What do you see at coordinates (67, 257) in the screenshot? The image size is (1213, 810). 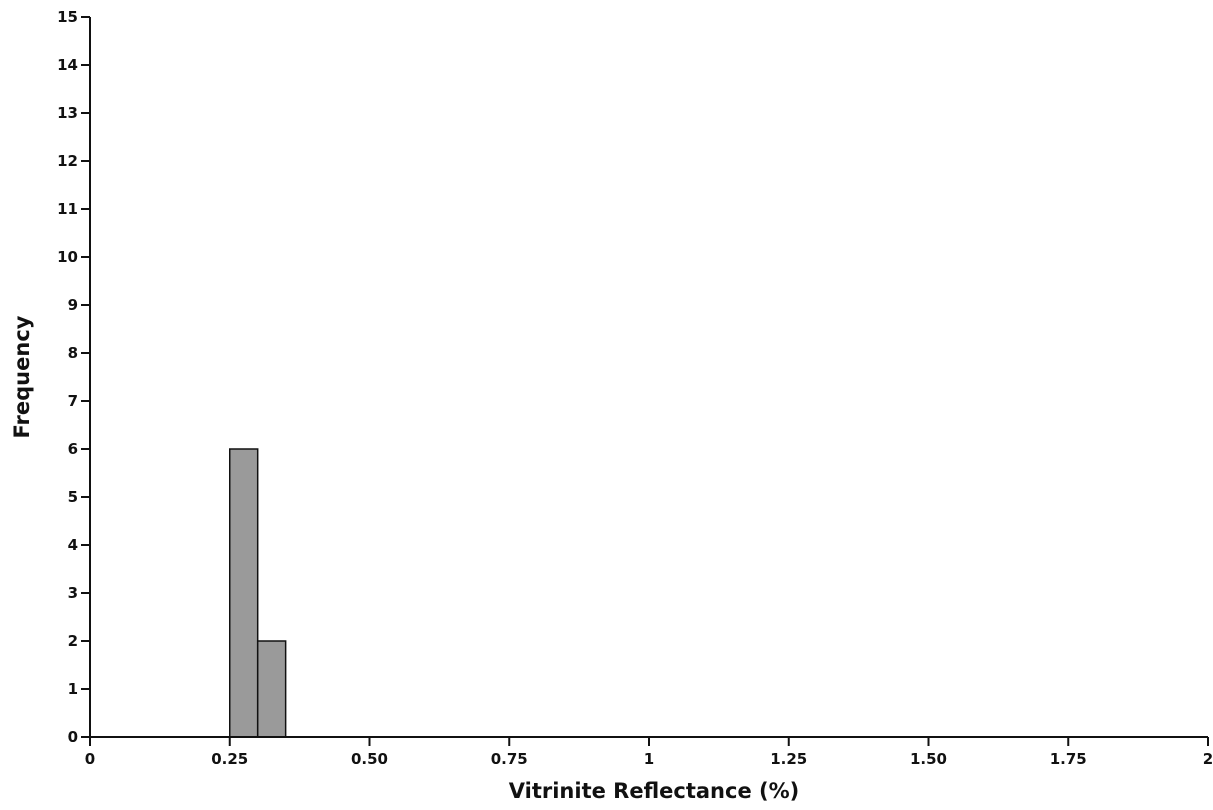 I see `y-tick-label: 10` at bounding box center [67, 257].